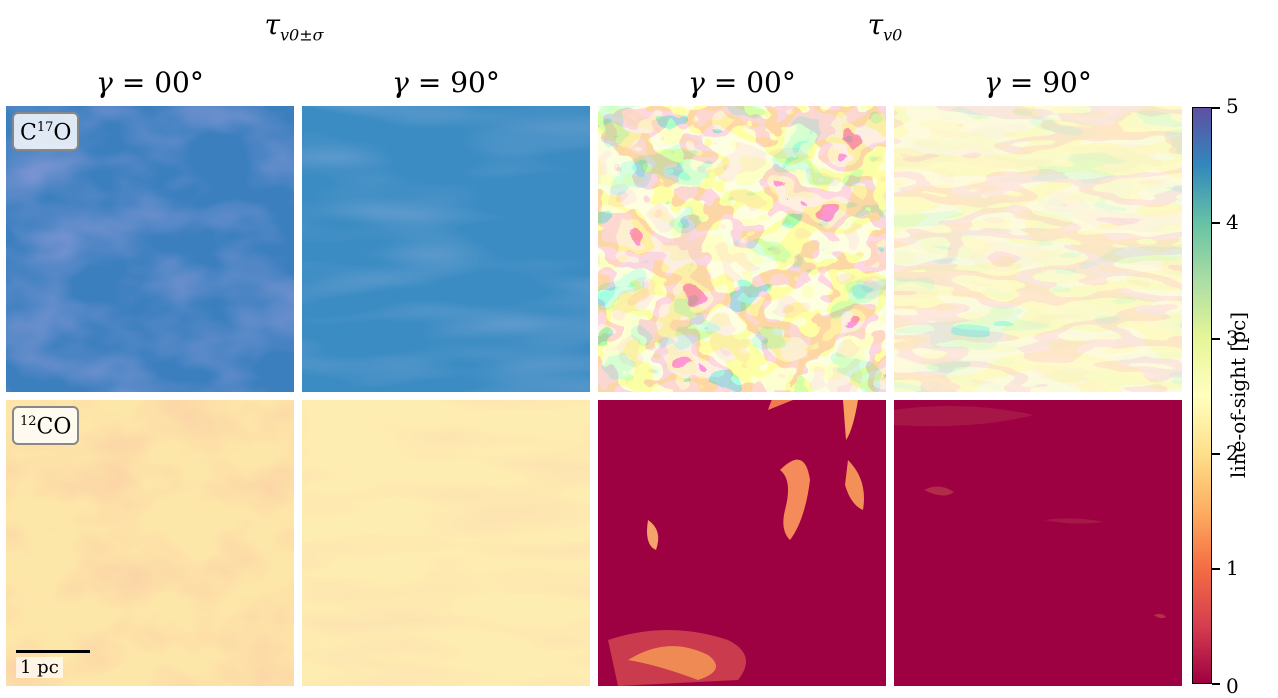 This screenshot has height=698, width=1278. What do you see at coordinates (1038, 82) in the screenshot?
I see `column-title-4: γ = 90°` at bounding box center [1038, 82].